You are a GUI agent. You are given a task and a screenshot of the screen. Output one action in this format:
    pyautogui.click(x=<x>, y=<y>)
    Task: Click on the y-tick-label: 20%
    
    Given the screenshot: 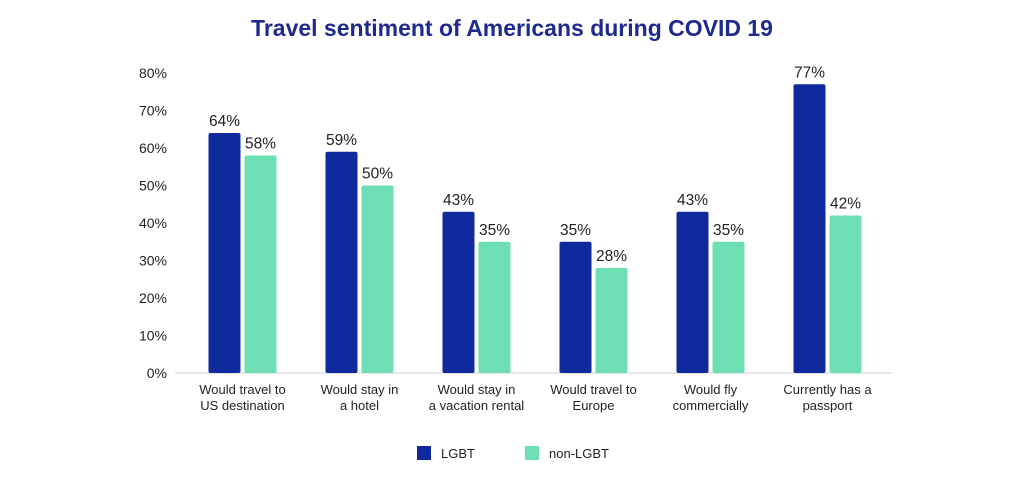 What is the action you would take?
    pyautogui.click(x=153, y=298)
    